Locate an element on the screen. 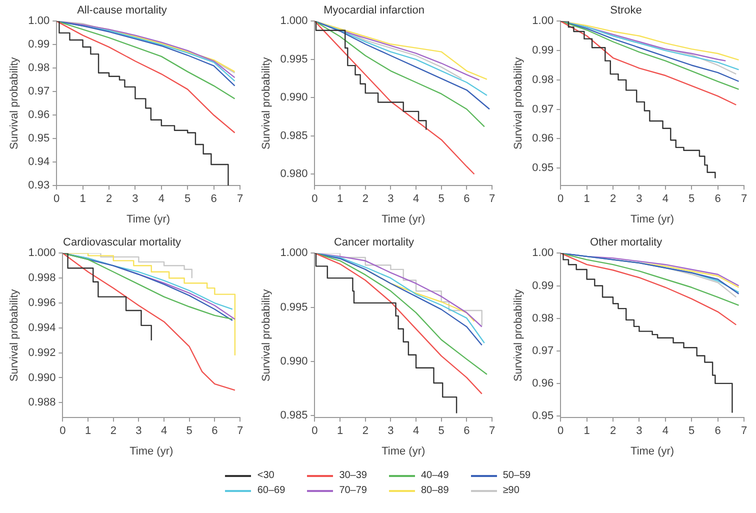  legend-label: 60–69 is located at coordinates (271, 490).